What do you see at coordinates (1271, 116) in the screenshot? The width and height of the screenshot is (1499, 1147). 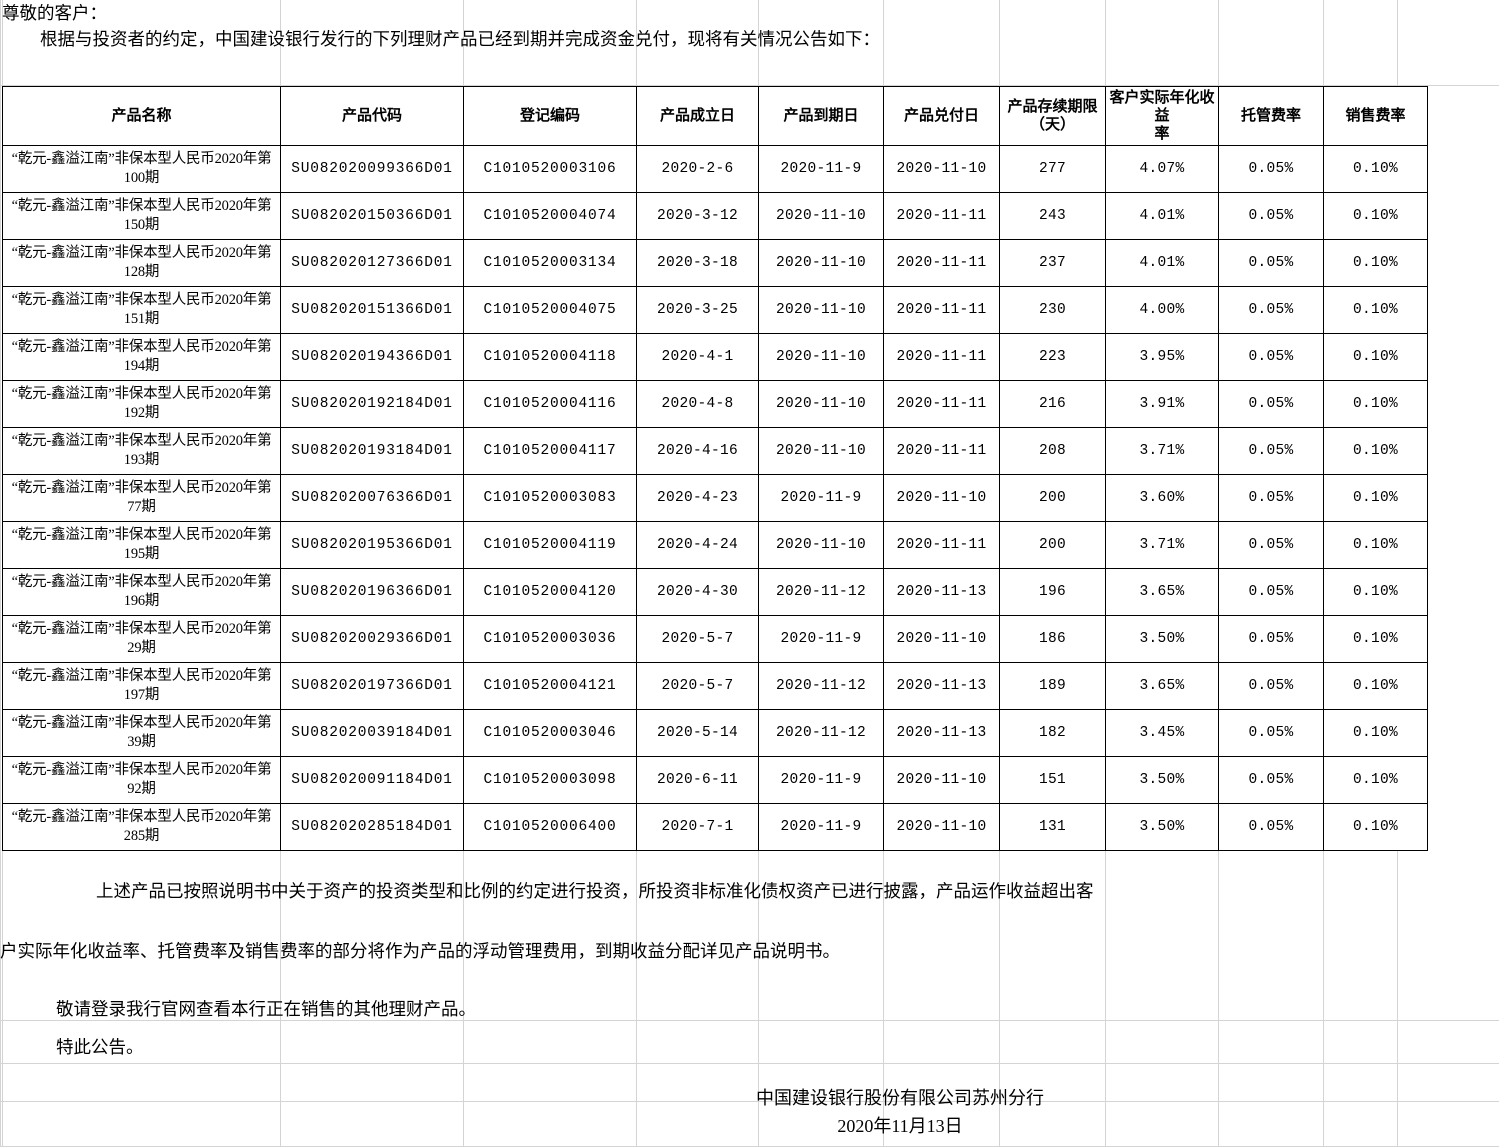 I see `column-header-custody-fee: 托管费率` at bounding box center [1271, 116].